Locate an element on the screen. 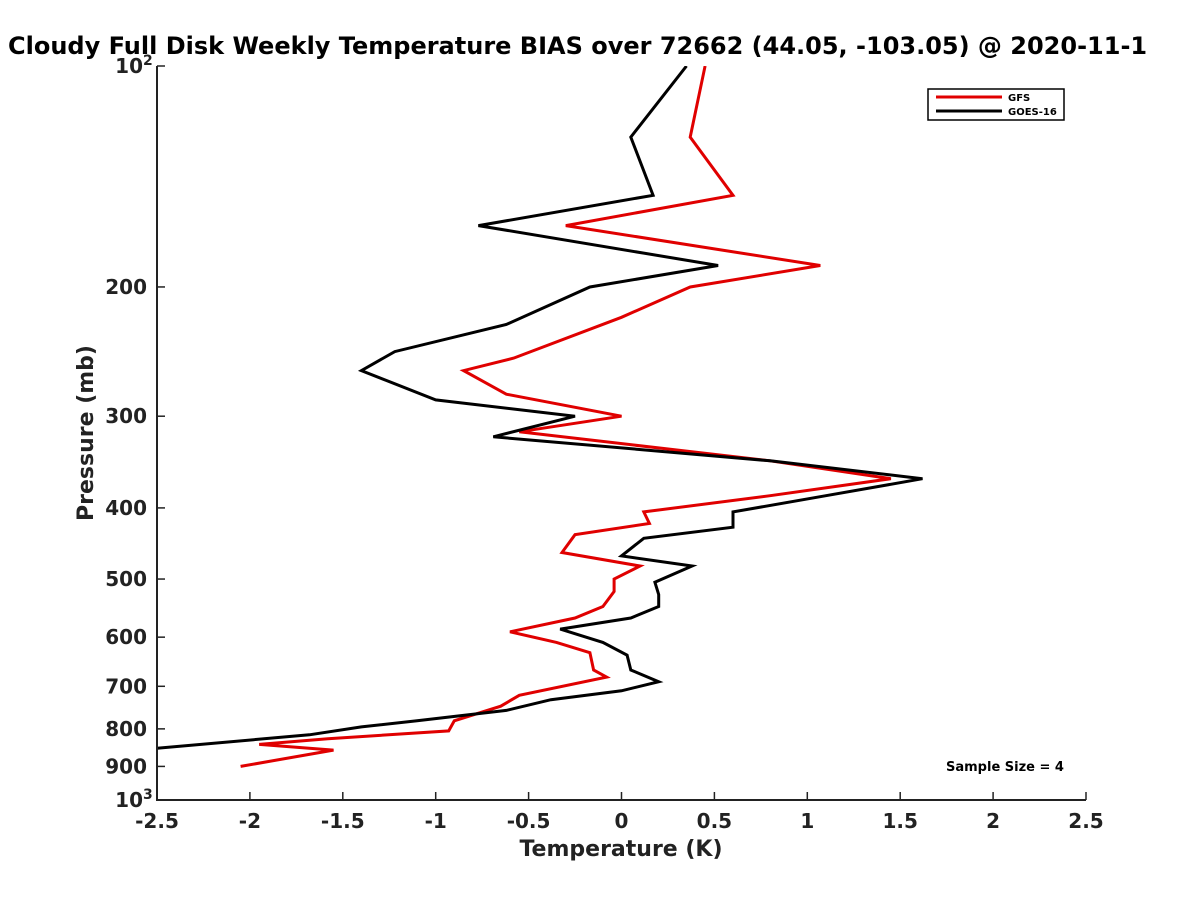 The width and height of the screenshot is (1200, 900). x-tick-label: 2 is located at coordinates (993, 821).